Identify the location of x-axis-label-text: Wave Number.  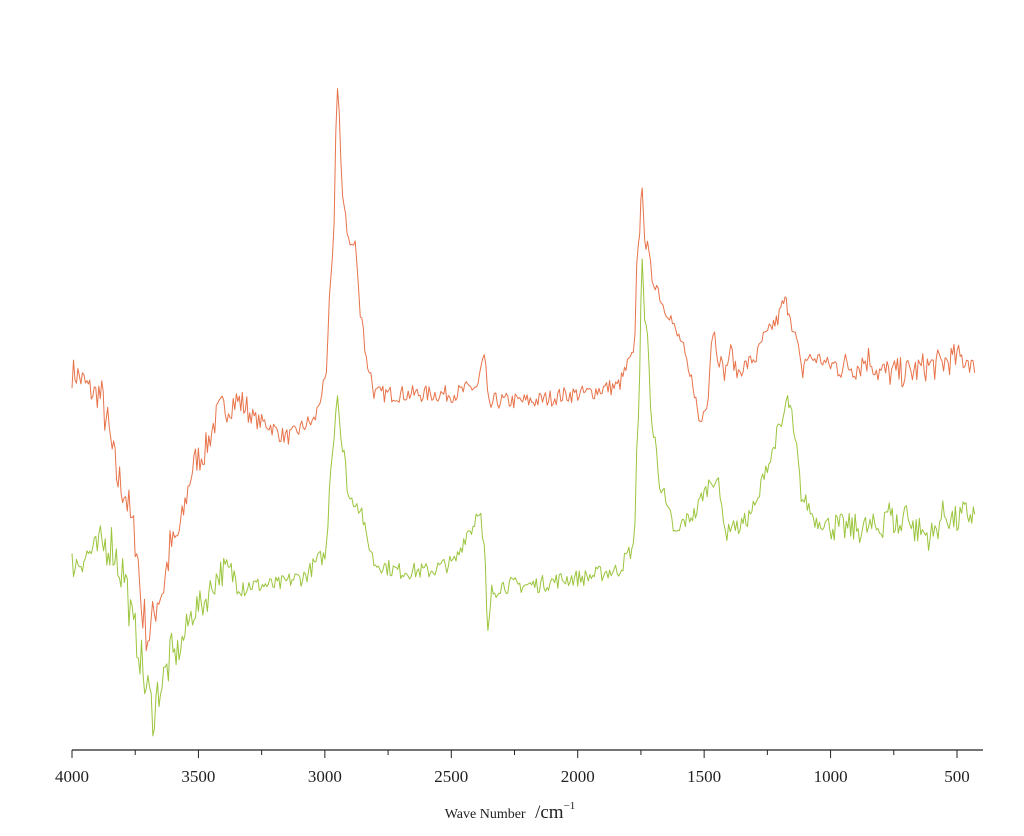
(485, 814).